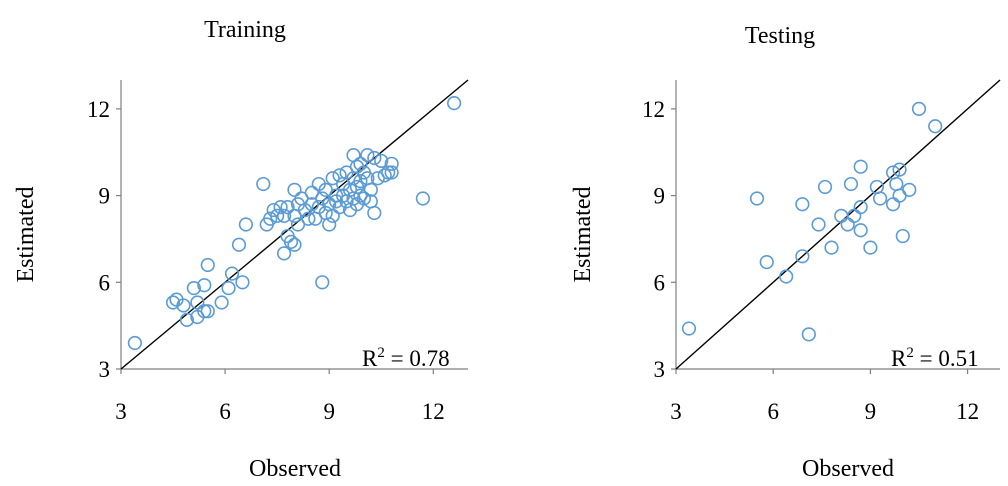 This screenshot has height=486, width=1008. What do you see at coordinates (105, 369) in the screenshot?
I see `y-tick-label: 3` at bounding box center [105, 369].